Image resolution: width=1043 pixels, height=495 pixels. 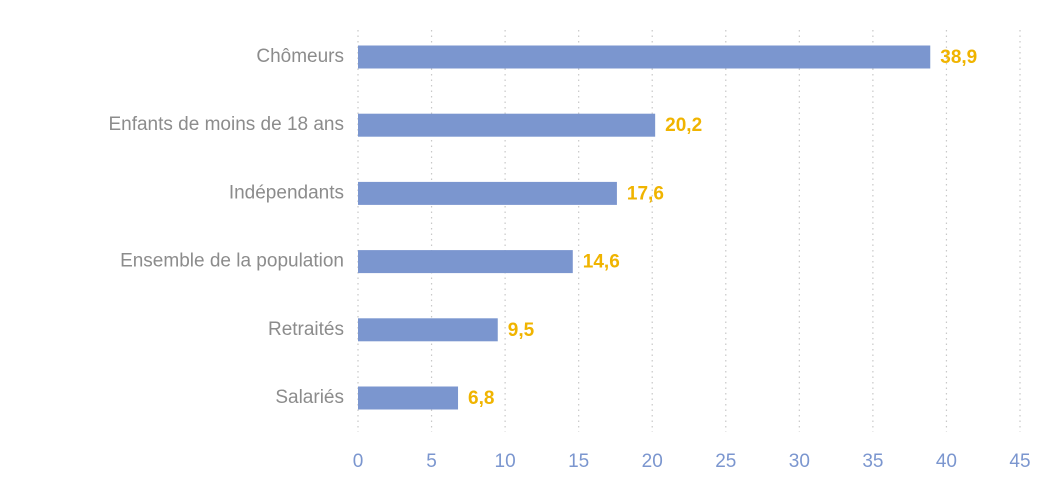 I want to click on x-tick-label: 10, so click(x=505, y=461).